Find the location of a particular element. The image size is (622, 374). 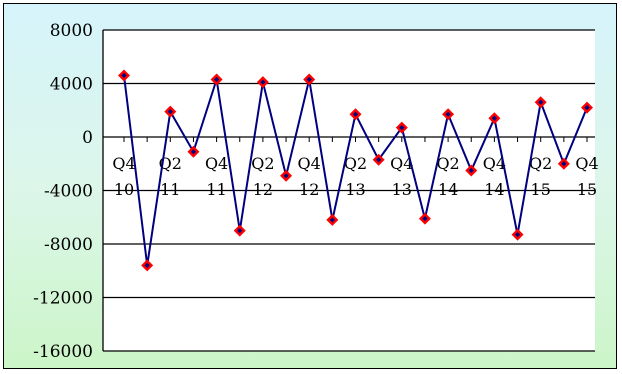

y-tick-label: 4000 is located at coordinates (71, 85).